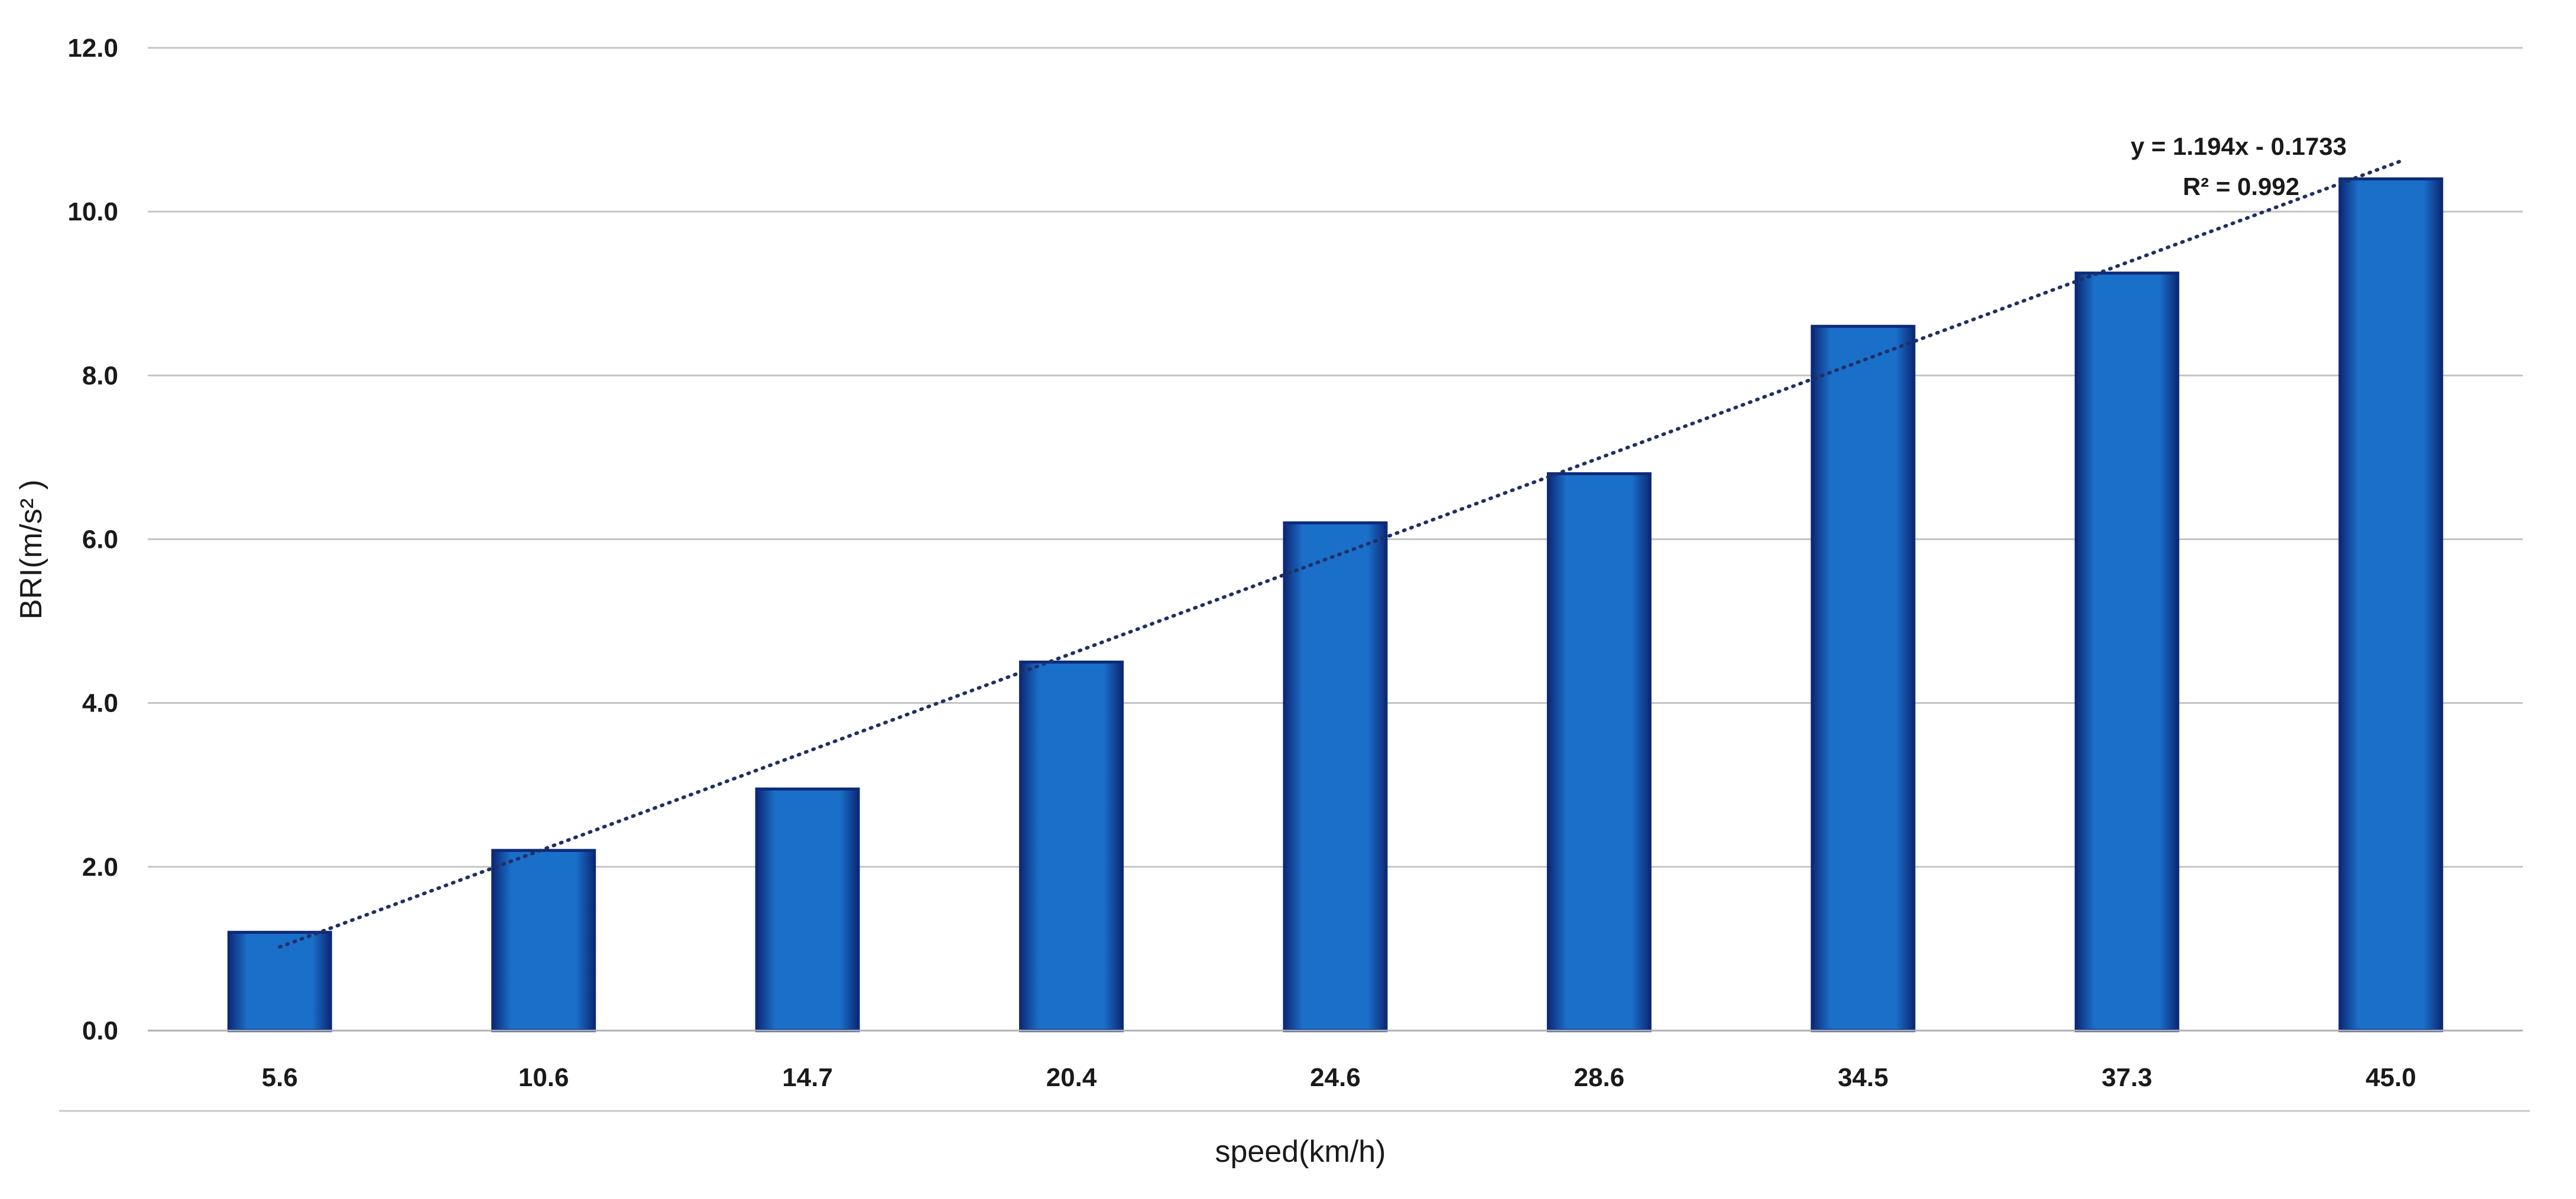 Image resolution: width=2576 pixels, height=1199 pixels. What do you see at coordinates (92, 211) in the screenshot?
I see `y-tick-label: 10.0` at bounding box center [92, 211].